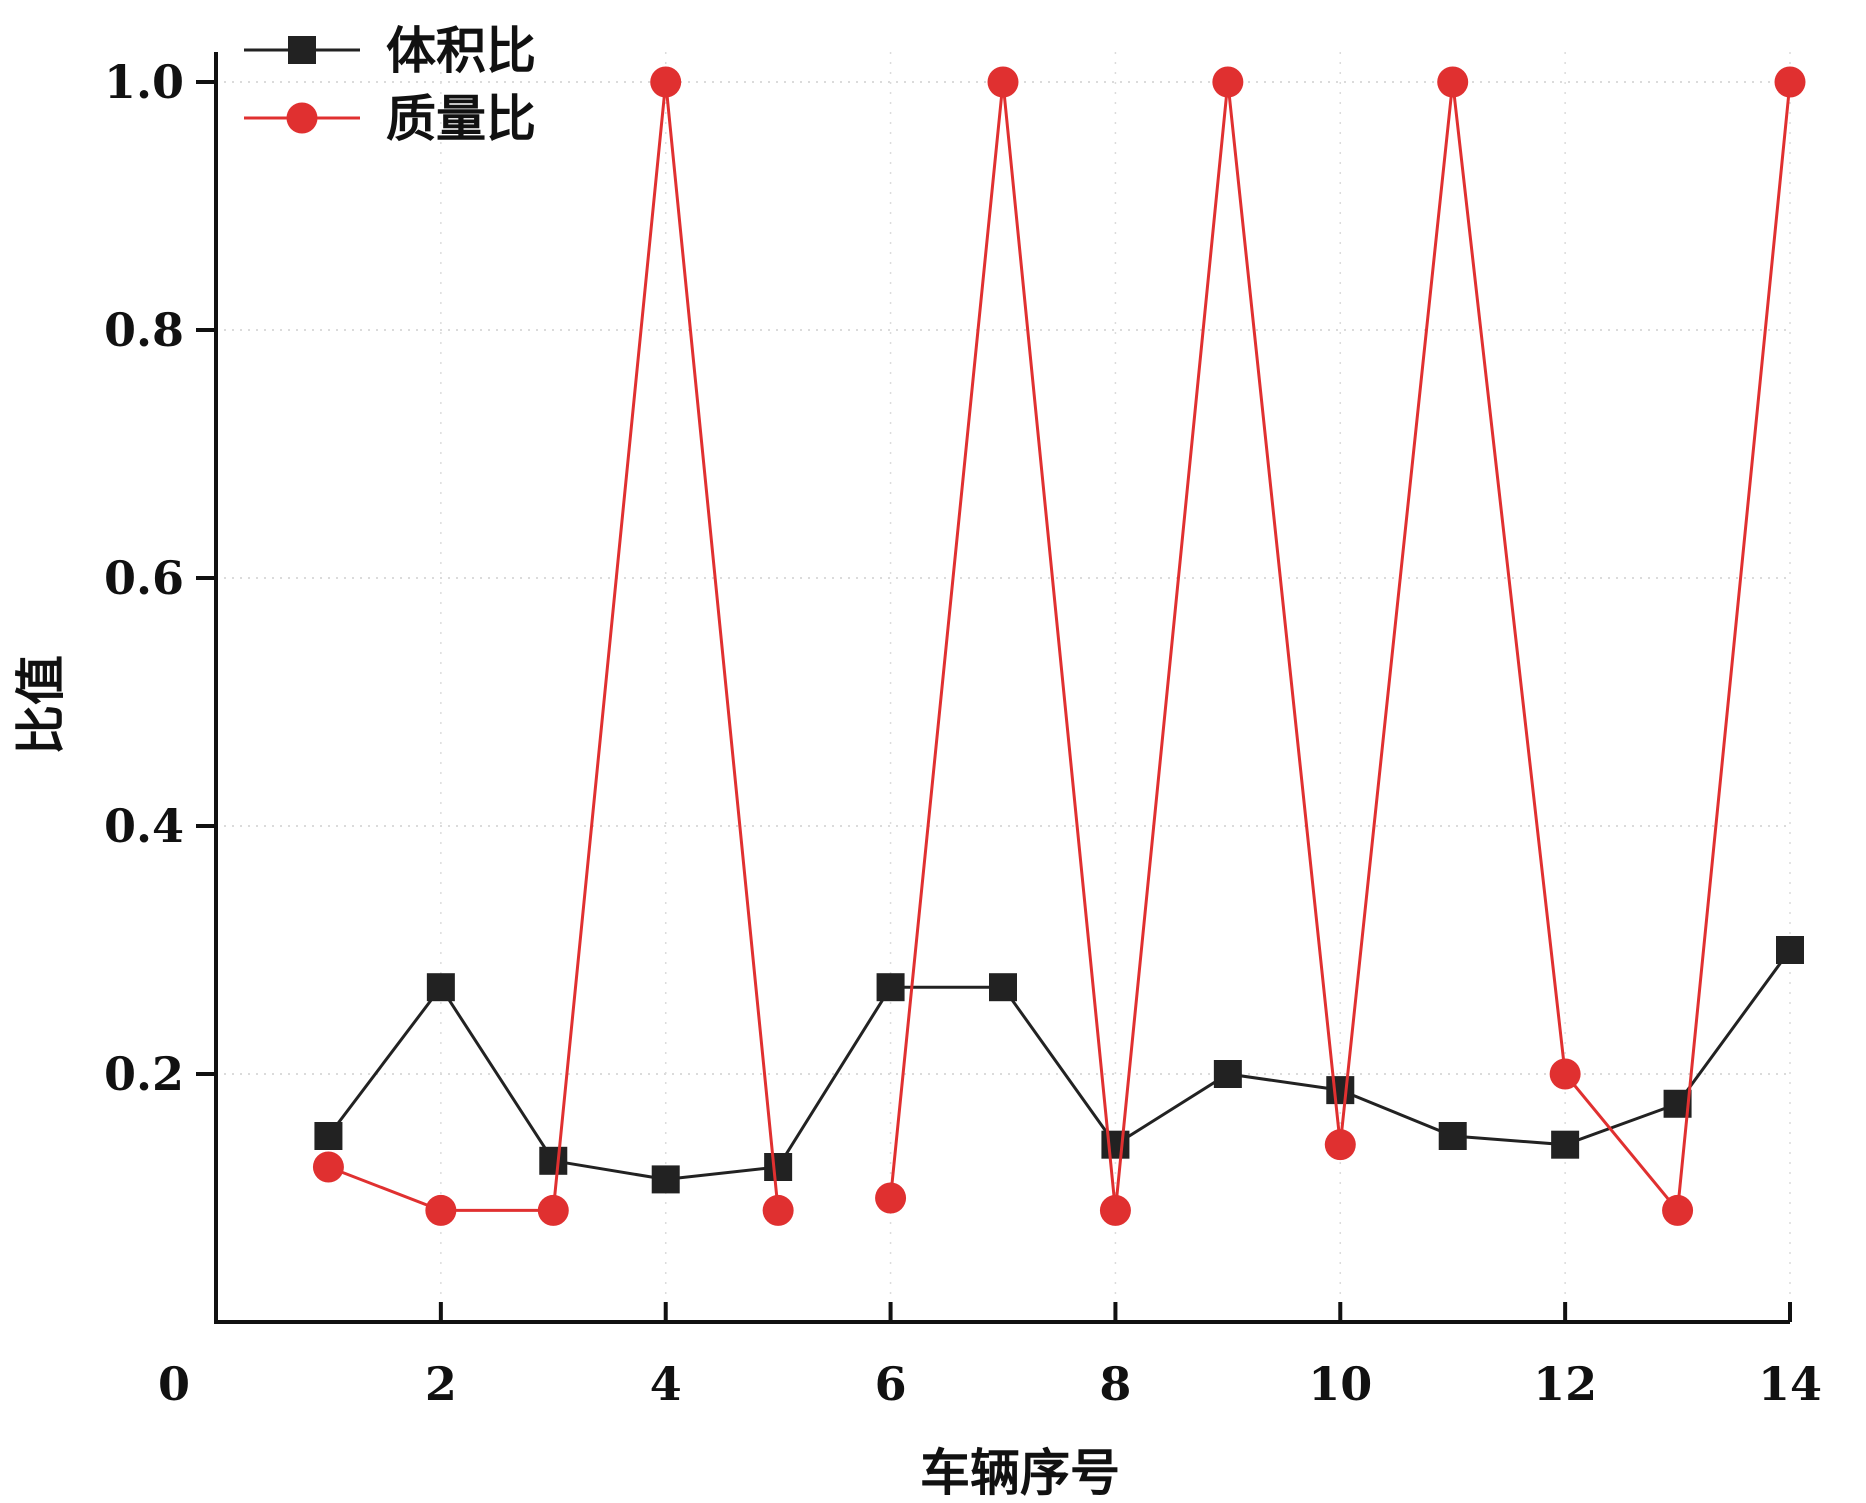  Describe the element at coordinates (1115, 1384) in the screenshot. I see `x-tick-label-4: 8` at that location.